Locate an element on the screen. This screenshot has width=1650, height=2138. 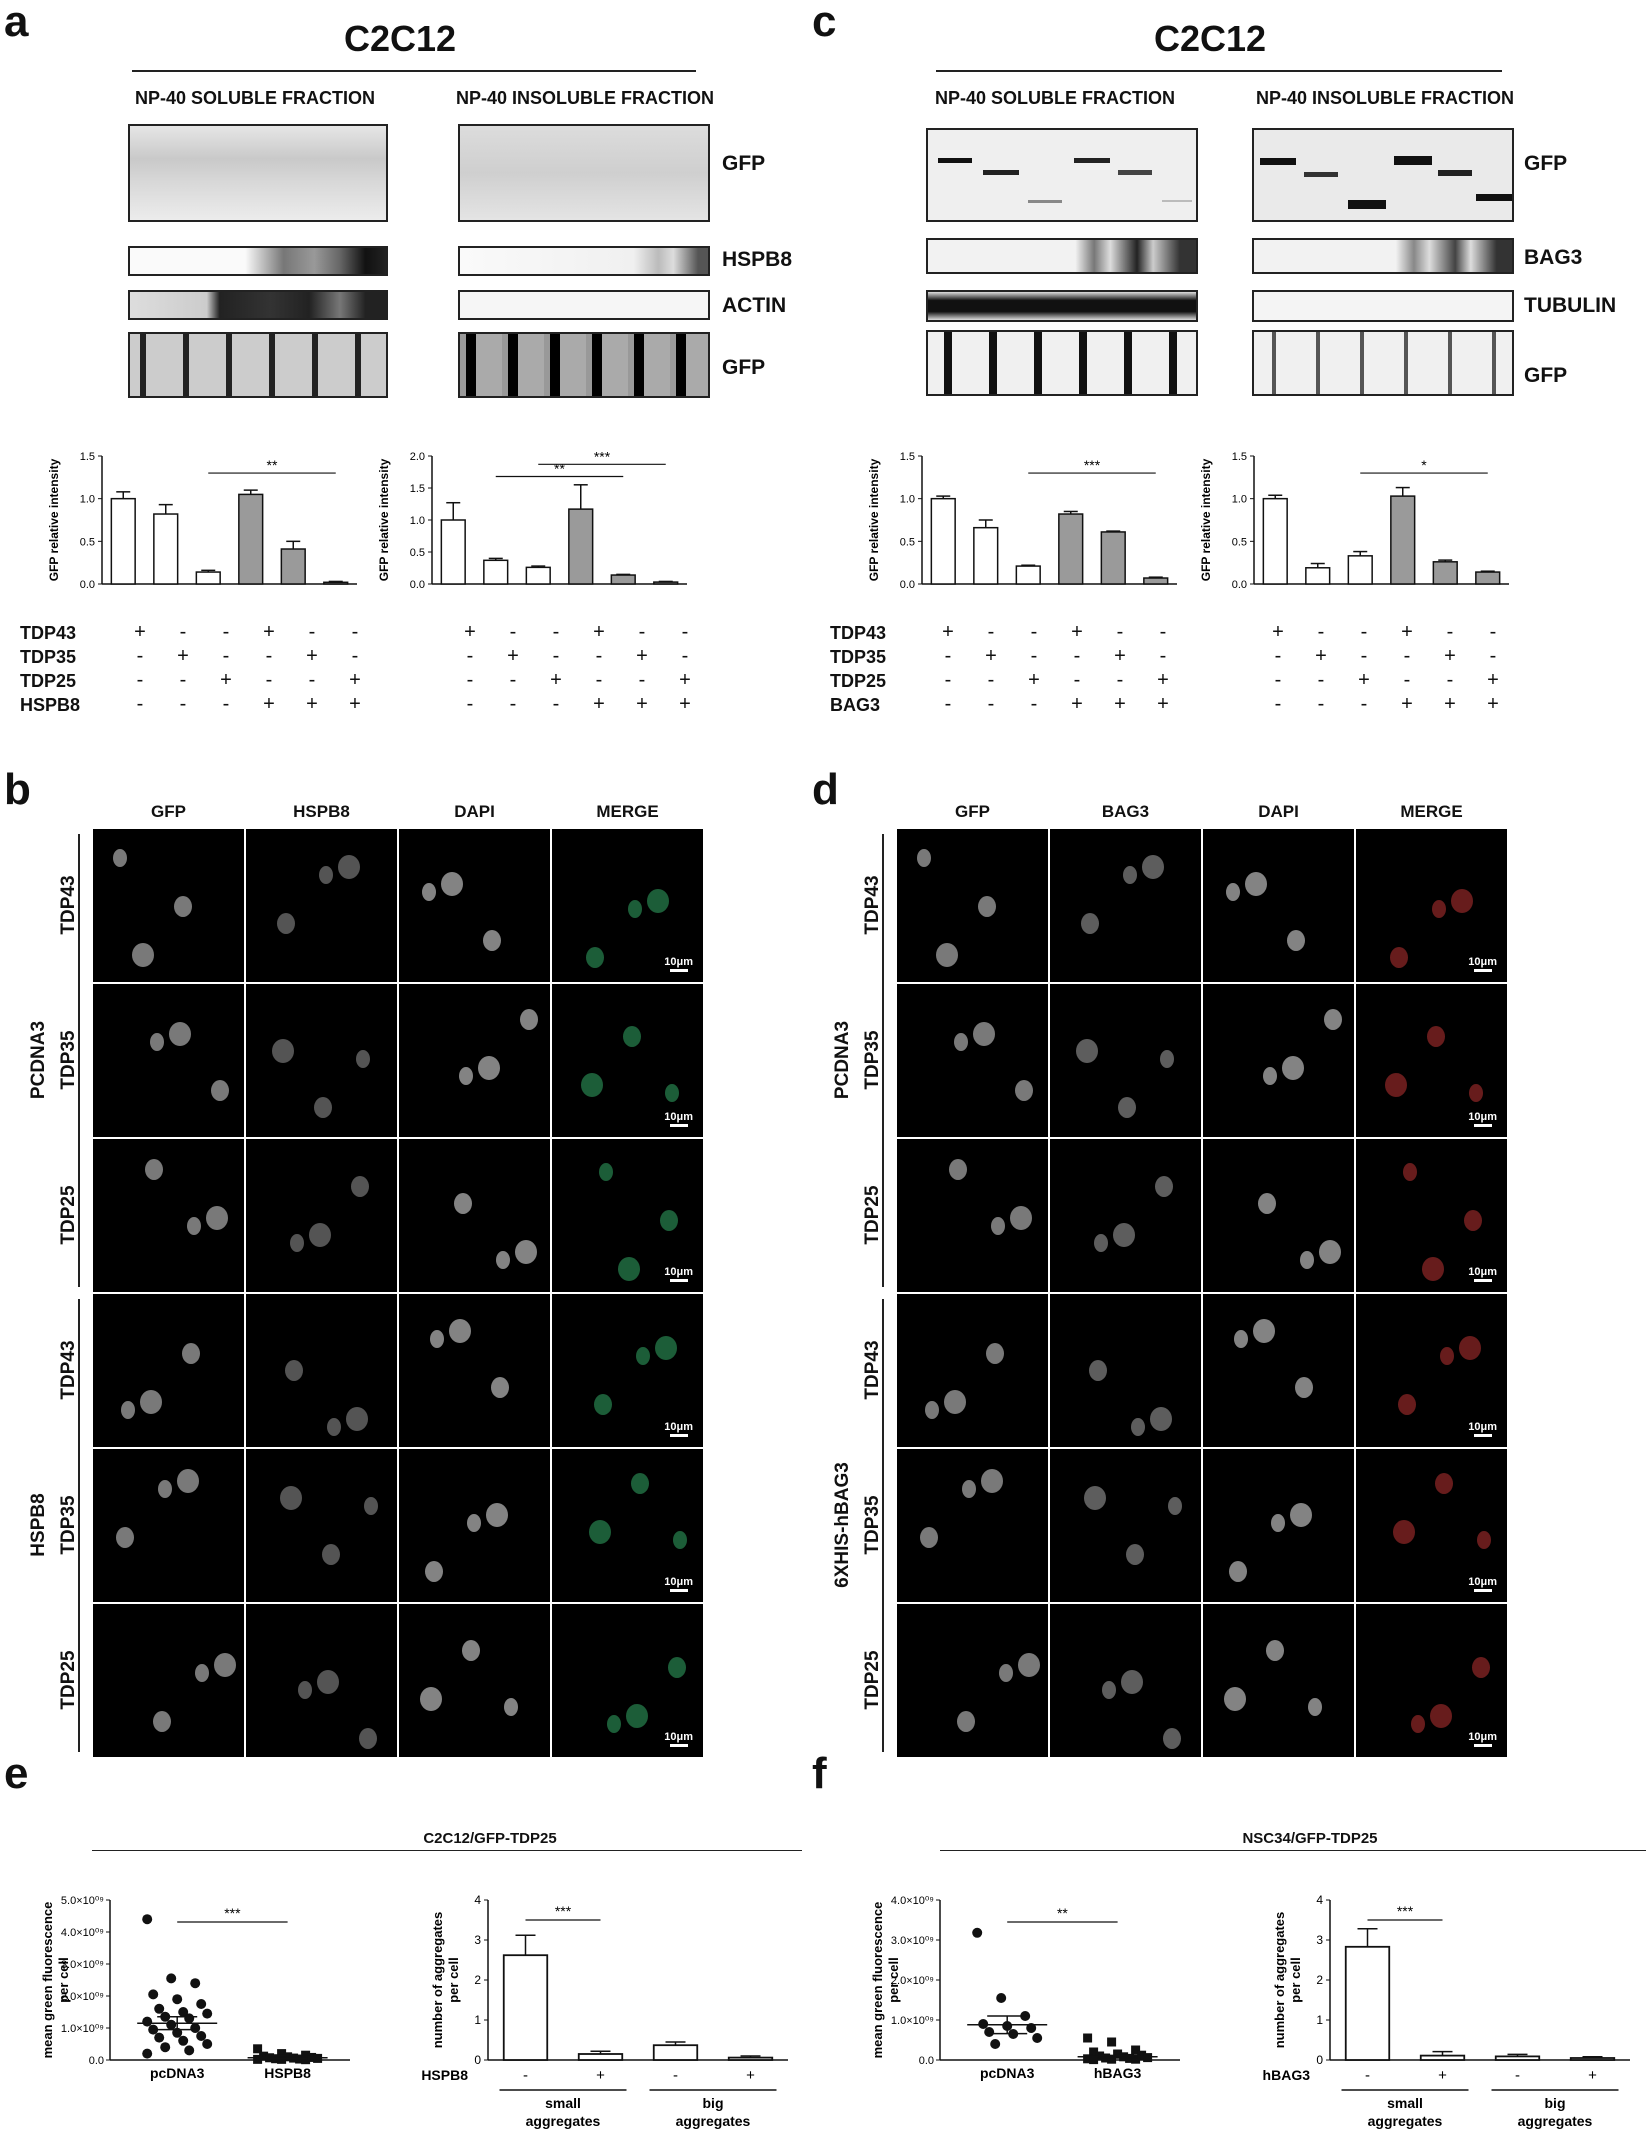
y-tick-label: 0.0 is located at coordinates (87, 585).